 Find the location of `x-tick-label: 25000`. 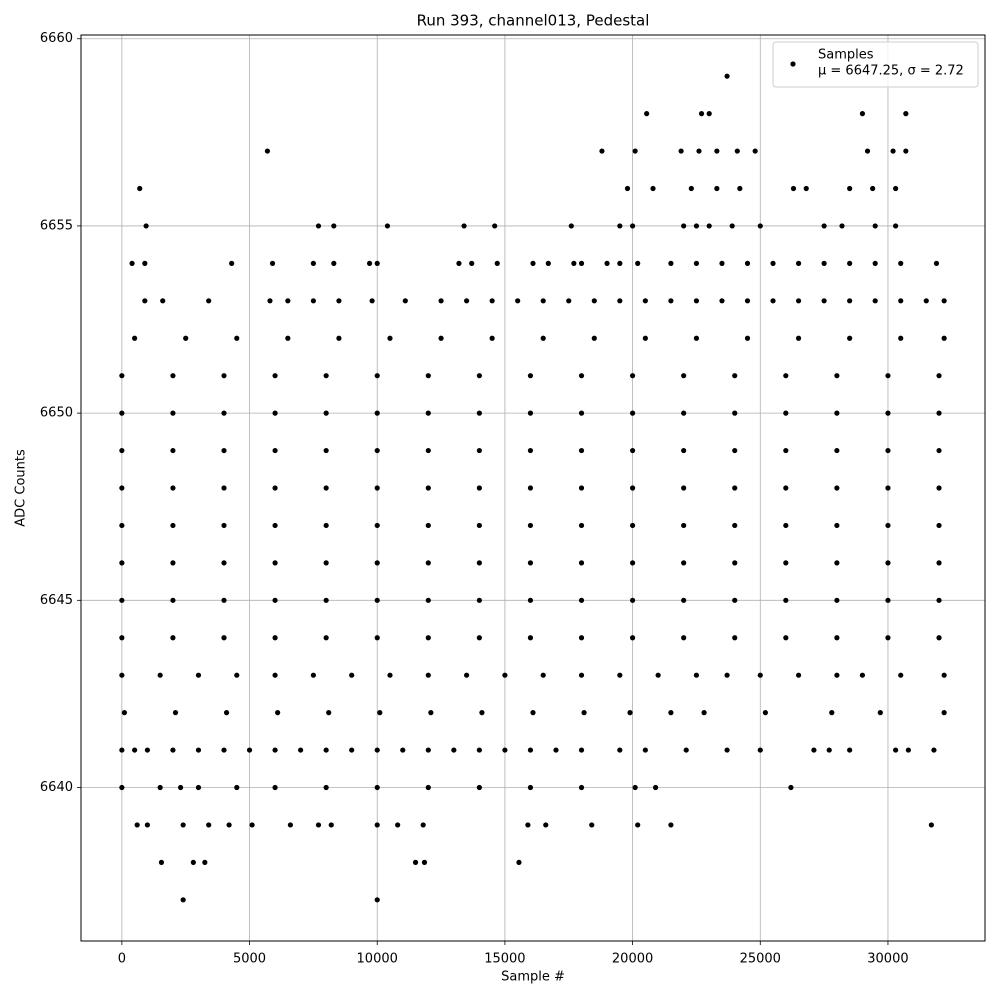

x-tick-label: 25000 is located at coordinates (760, 959).